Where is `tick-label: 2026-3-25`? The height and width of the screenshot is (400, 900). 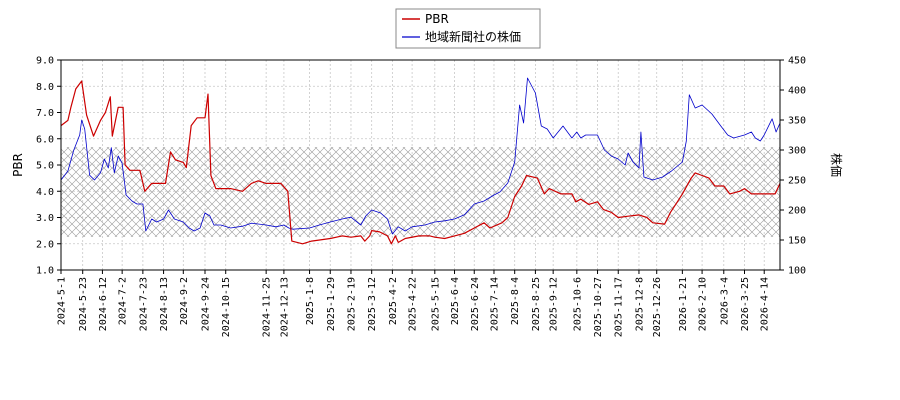 tick-label: 2026-3-25 is located at coordinates (745, 304).